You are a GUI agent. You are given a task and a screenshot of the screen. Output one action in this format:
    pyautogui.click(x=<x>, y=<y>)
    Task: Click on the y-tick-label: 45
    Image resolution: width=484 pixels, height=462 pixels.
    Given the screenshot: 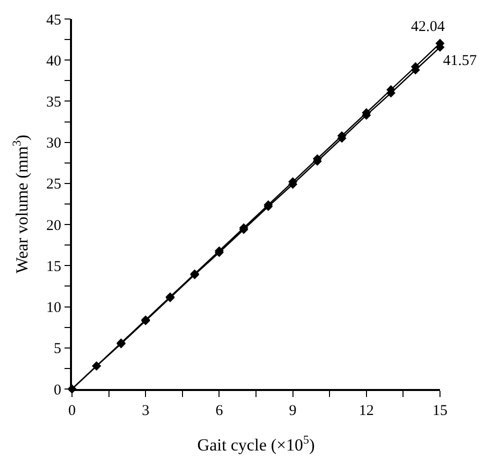 What is the action you would take?
    pyautogui.click(x=54, y=20)
    